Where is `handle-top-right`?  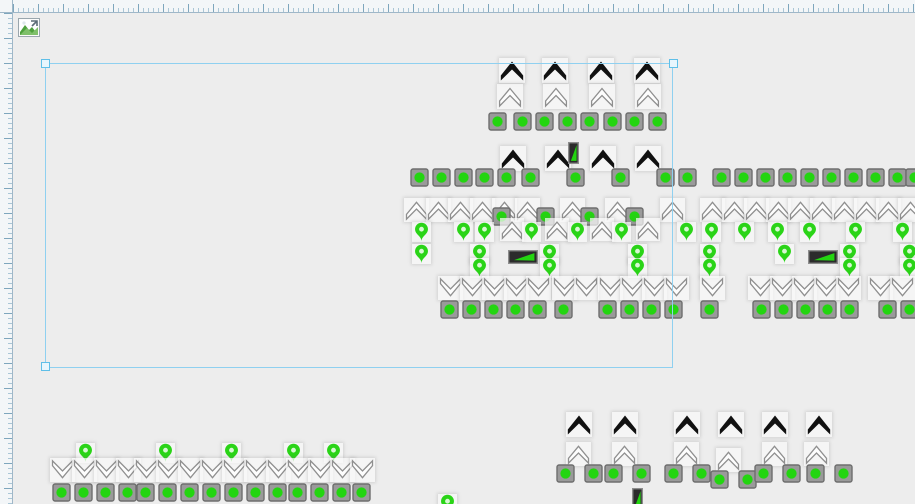
handle-top-right is located at coordinates (673, 63).